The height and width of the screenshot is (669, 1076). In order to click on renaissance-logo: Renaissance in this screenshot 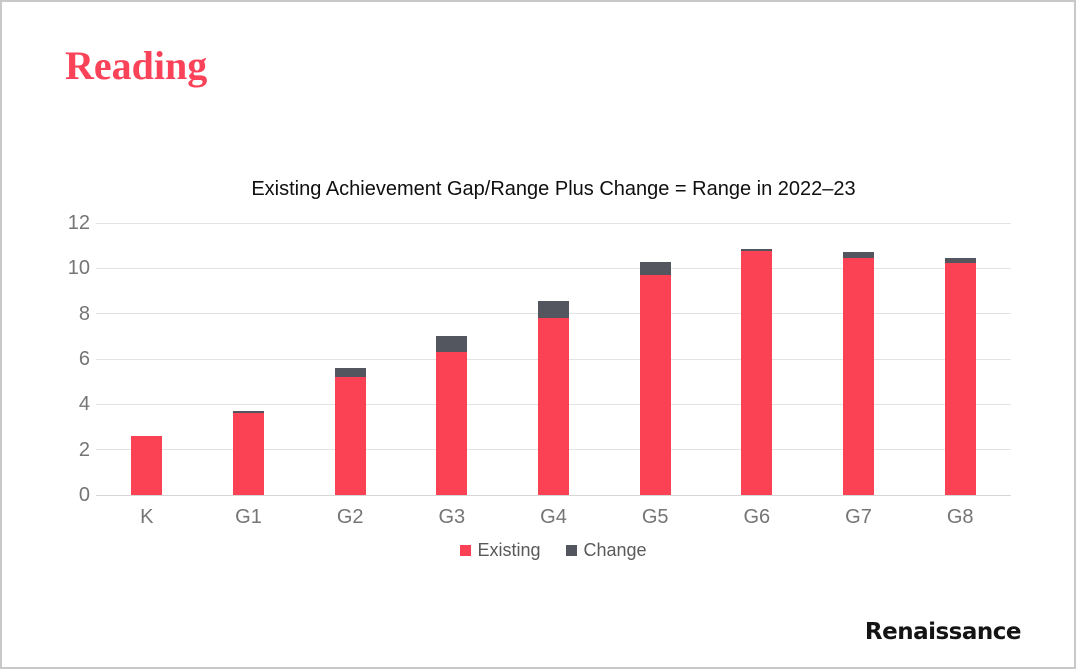, I will do `click(943, 632)`.